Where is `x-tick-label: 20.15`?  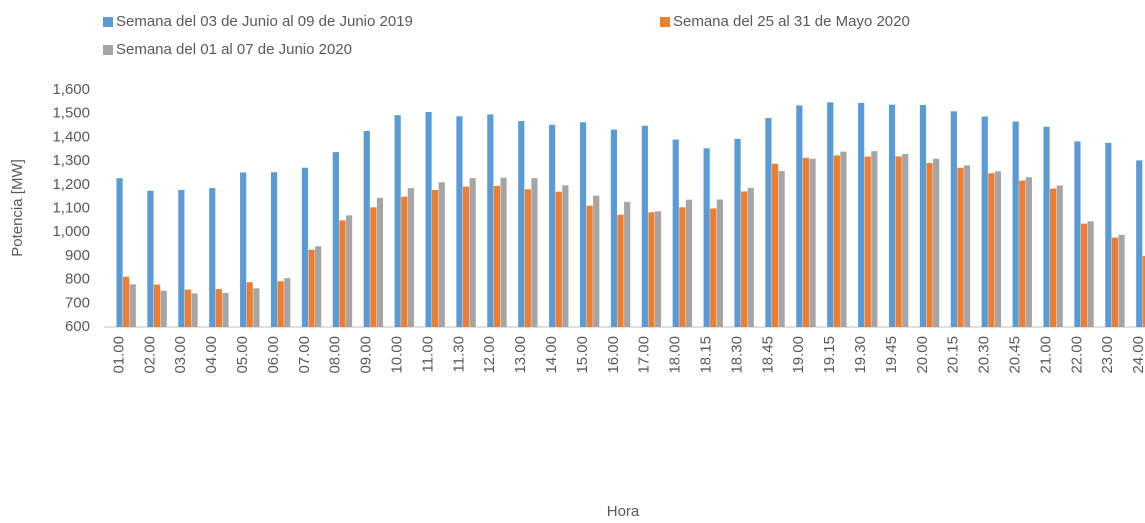
x-tick-label: 20.15 is located at coordinates (953, 355).